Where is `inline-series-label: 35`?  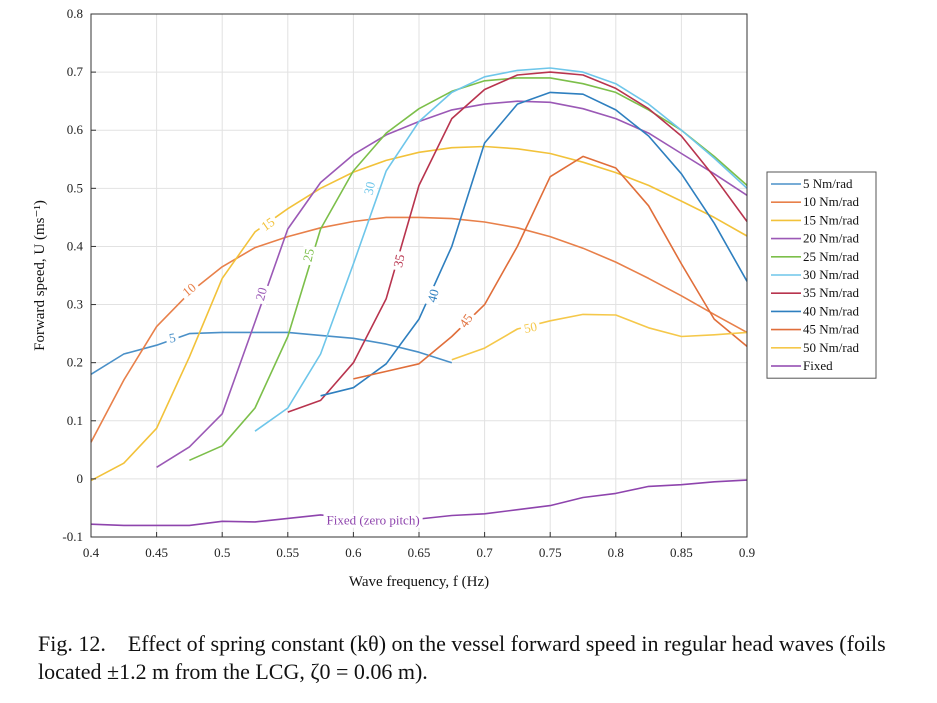
inline-series-label: 35 is located at coordinates (398, 261).